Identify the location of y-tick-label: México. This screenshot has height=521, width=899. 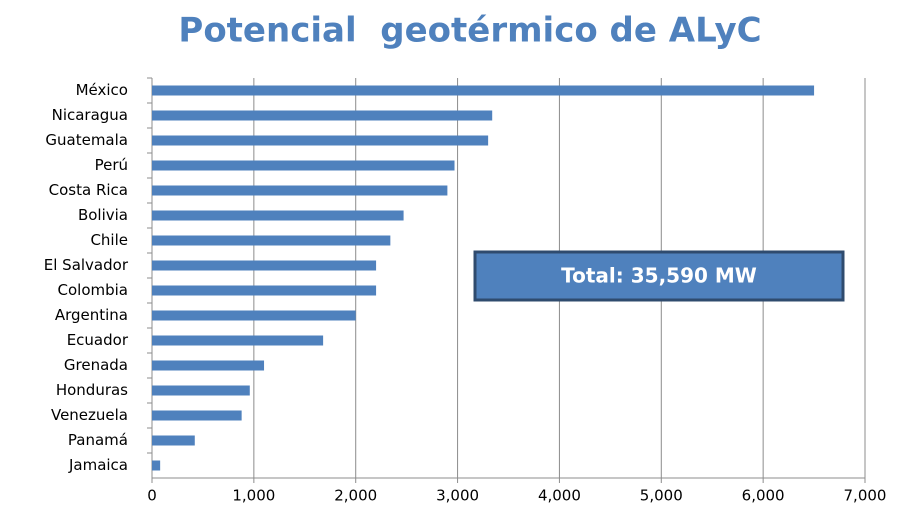
(102, 90).